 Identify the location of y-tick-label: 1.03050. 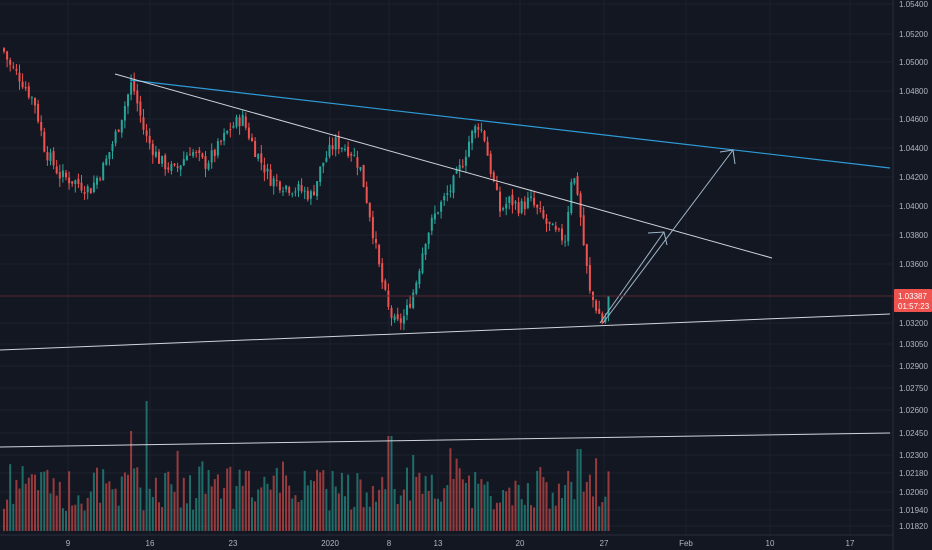
(913, 344).